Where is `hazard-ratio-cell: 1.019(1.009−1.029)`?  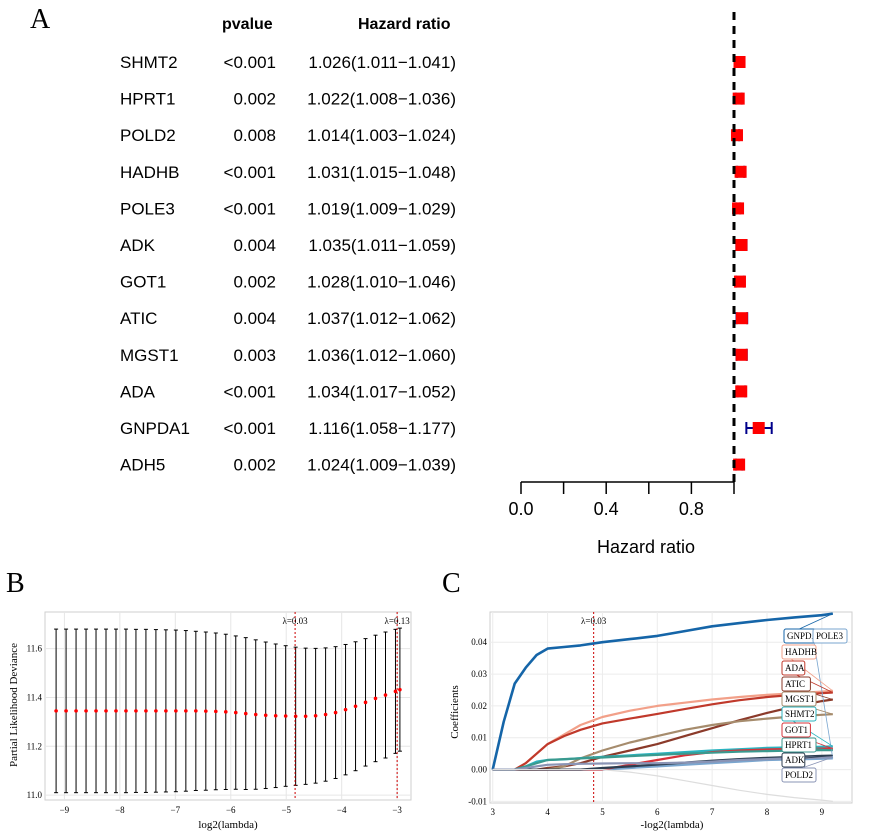 hazard-ratio-cell: 1.019(1.009−1.029) is located at coordinates (381, 208).